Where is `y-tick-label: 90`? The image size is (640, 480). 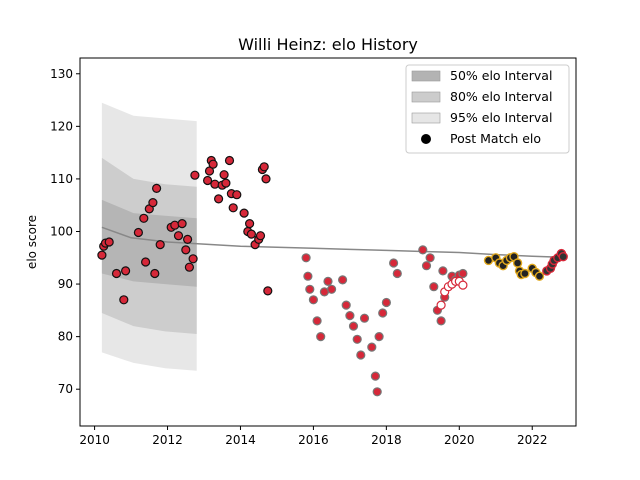 y-tick-label: 90 is located at coordinates (65, 284).